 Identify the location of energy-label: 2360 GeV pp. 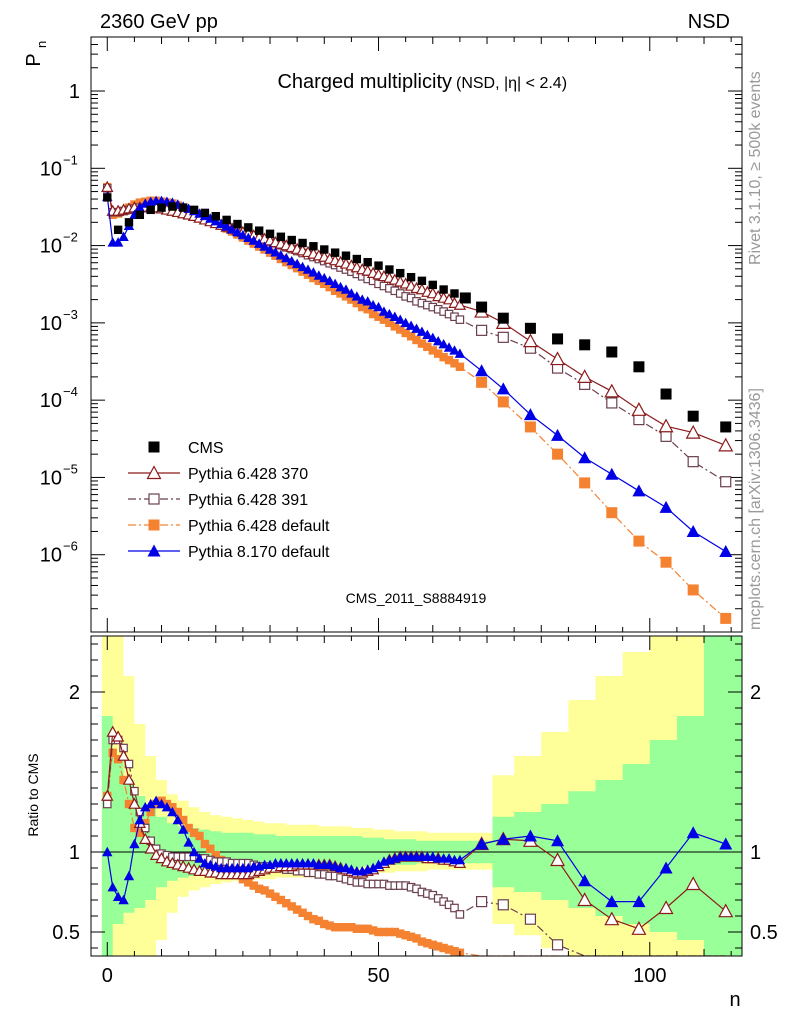
(159, 22).